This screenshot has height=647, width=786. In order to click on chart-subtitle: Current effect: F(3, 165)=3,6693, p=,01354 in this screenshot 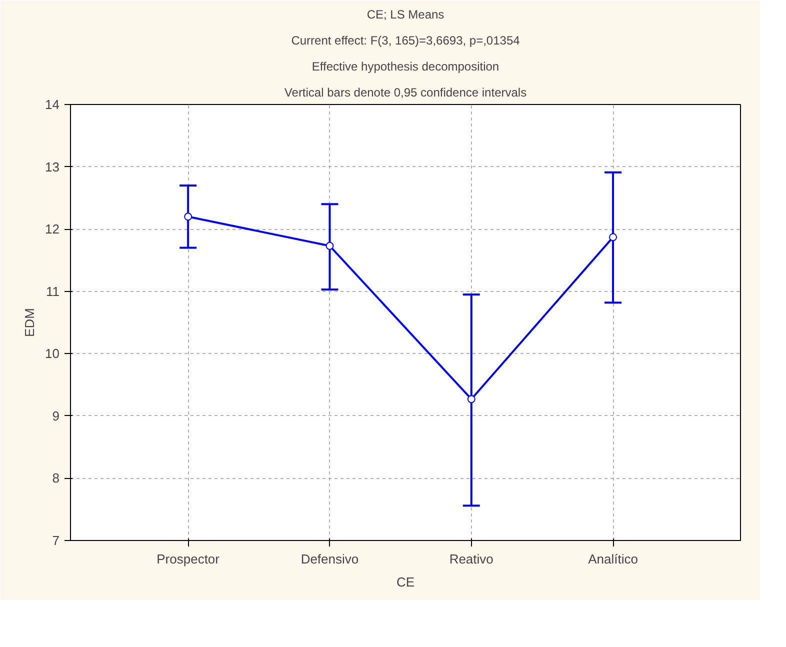, I will do `click(405, 41)`.